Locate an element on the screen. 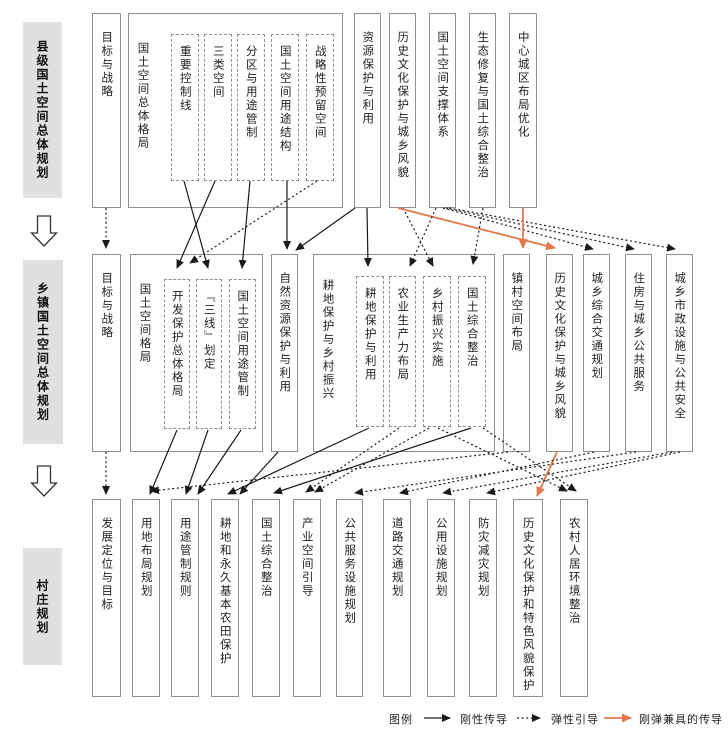 The height and width of the screenshot is (736, 728). box-industry-space-guidance: 产业空间引导 is located at coordinates (307, 598).